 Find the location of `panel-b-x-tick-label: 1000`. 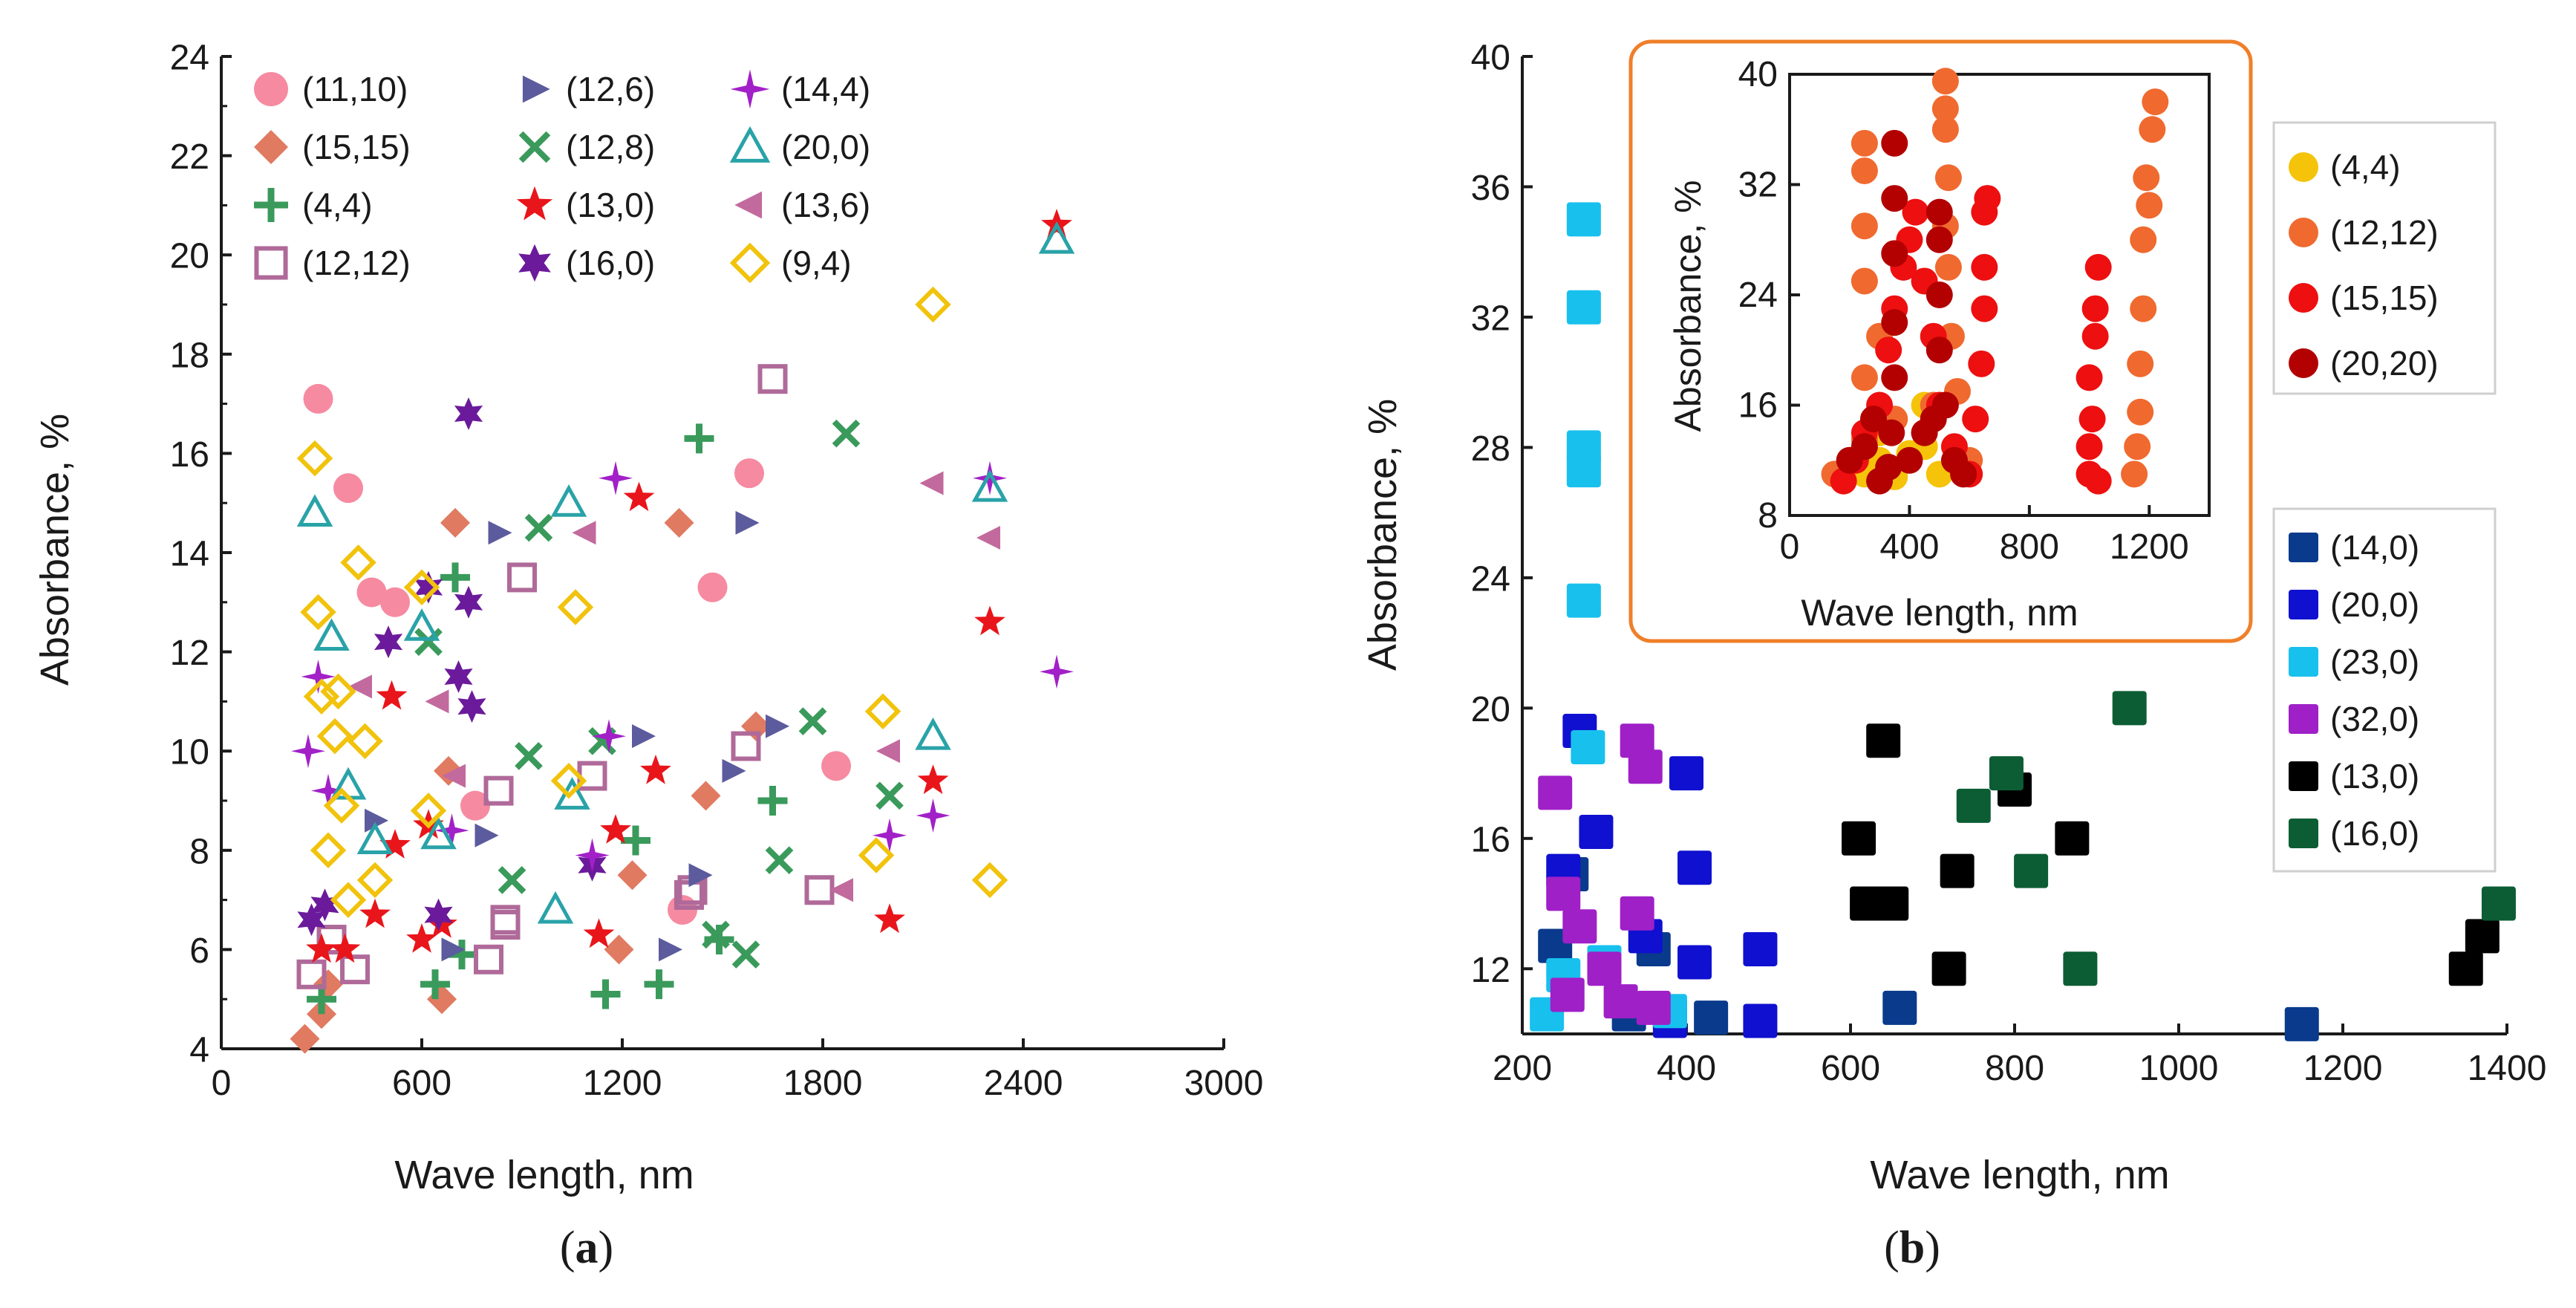

panel-b-x-tick-label: 1000 is located at coordinates (2179, 1068).